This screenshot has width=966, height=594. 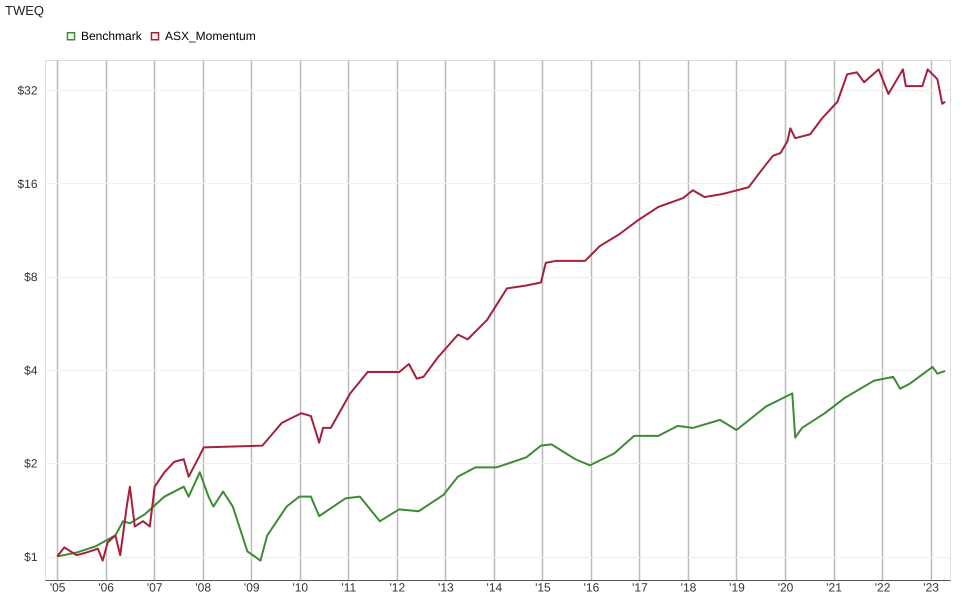 I want to click on x-tick-label: '12, so click(x=397, y=587).